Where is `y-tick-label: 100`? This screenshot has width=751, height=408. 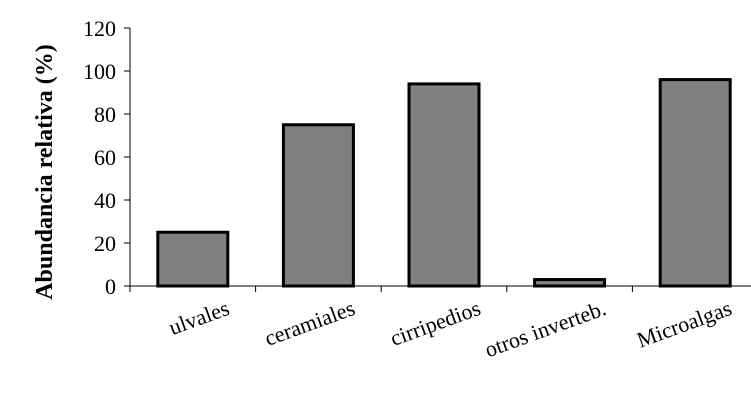
y-tick-label: 100 is located at coordinates (99, 71).